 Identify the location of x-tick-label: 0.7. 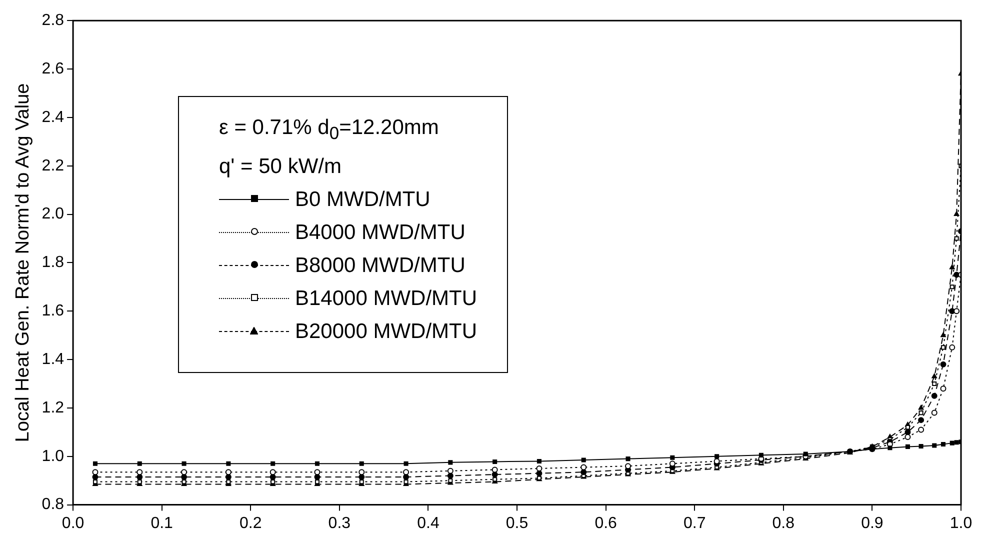
(694, 523).